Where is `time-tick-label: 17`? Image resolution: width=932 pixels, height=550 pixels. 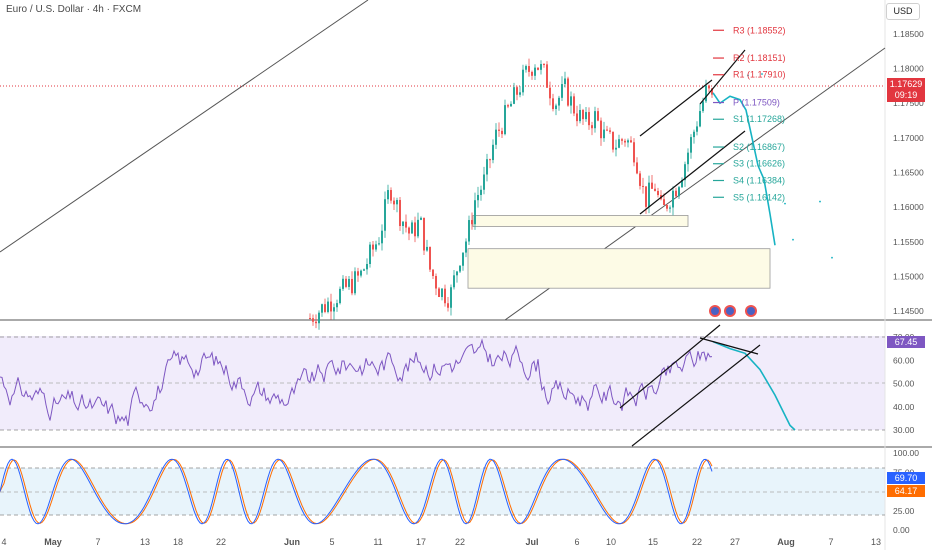
time-tick-label: 17 is located at coordinates (421, 542).